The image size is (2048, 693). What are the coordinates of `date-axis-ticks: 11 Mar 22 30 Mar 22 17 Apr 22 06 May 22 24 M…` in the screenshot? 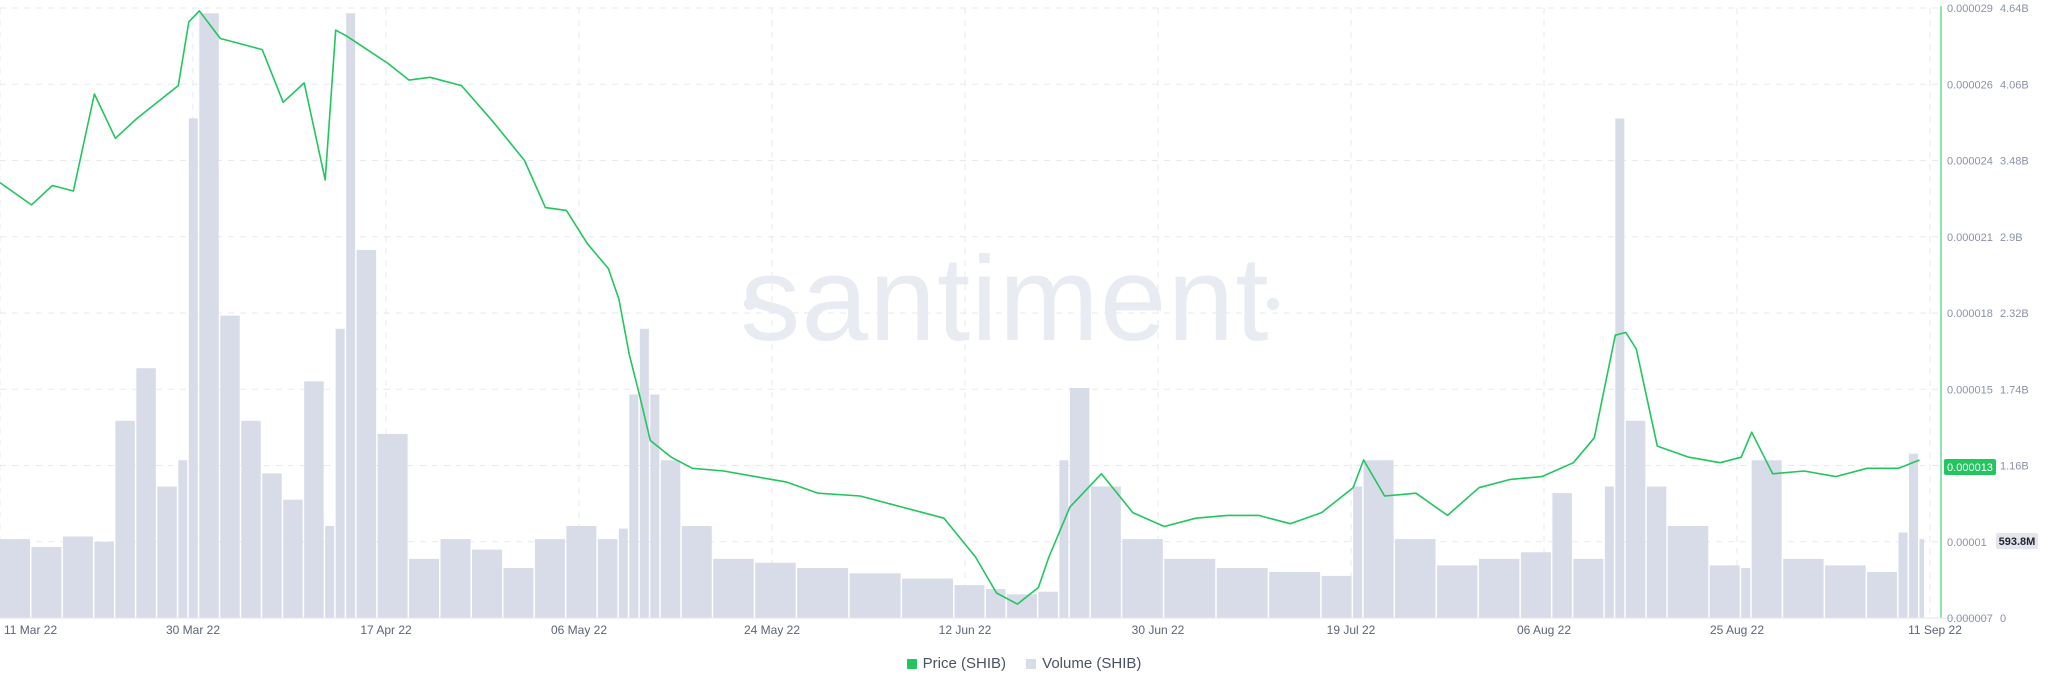 It's located at (983, 630).